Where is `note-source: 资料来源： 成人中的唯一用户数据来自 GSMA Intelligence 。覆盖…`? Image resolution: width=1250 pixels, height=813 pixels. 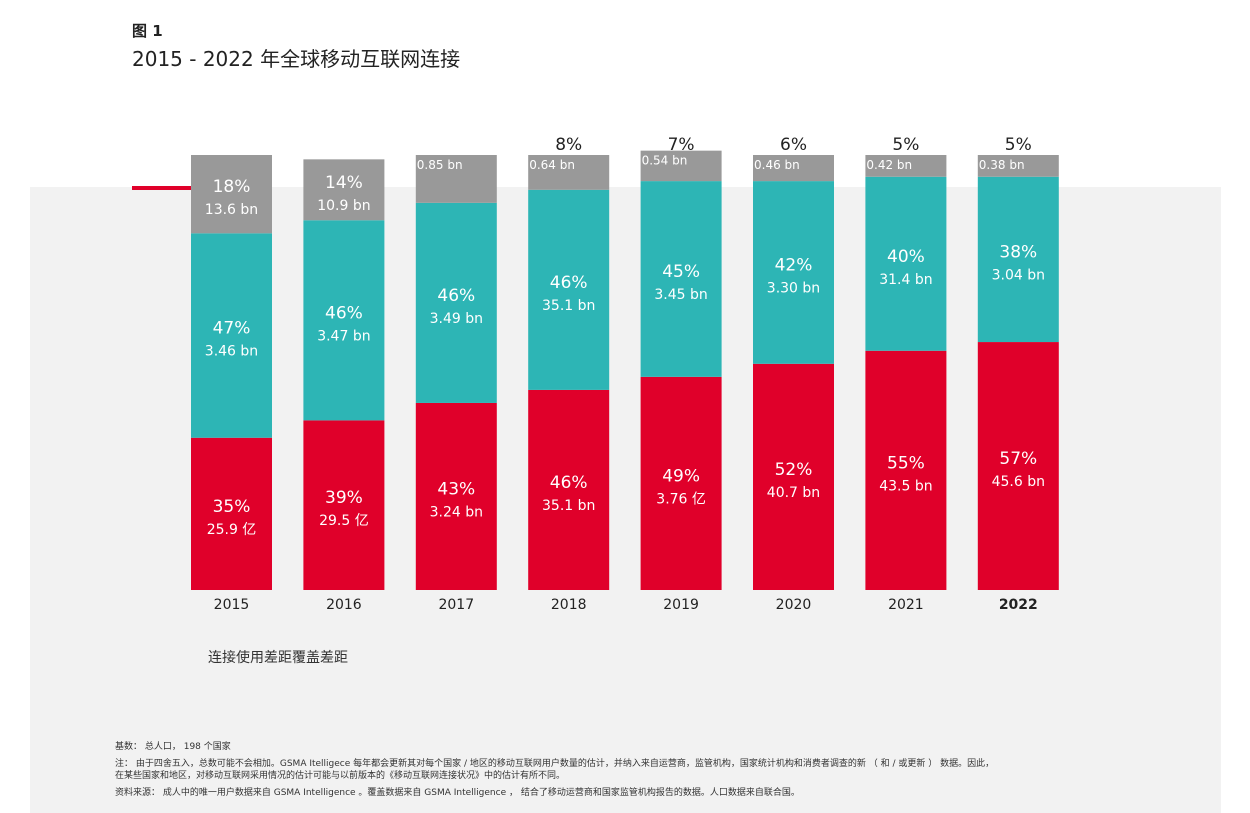 note-source: 资料来源： 成人中的唯一用户数据来自 GSMA Intelligence 。覆盖… is located at coordinates (457, 793).